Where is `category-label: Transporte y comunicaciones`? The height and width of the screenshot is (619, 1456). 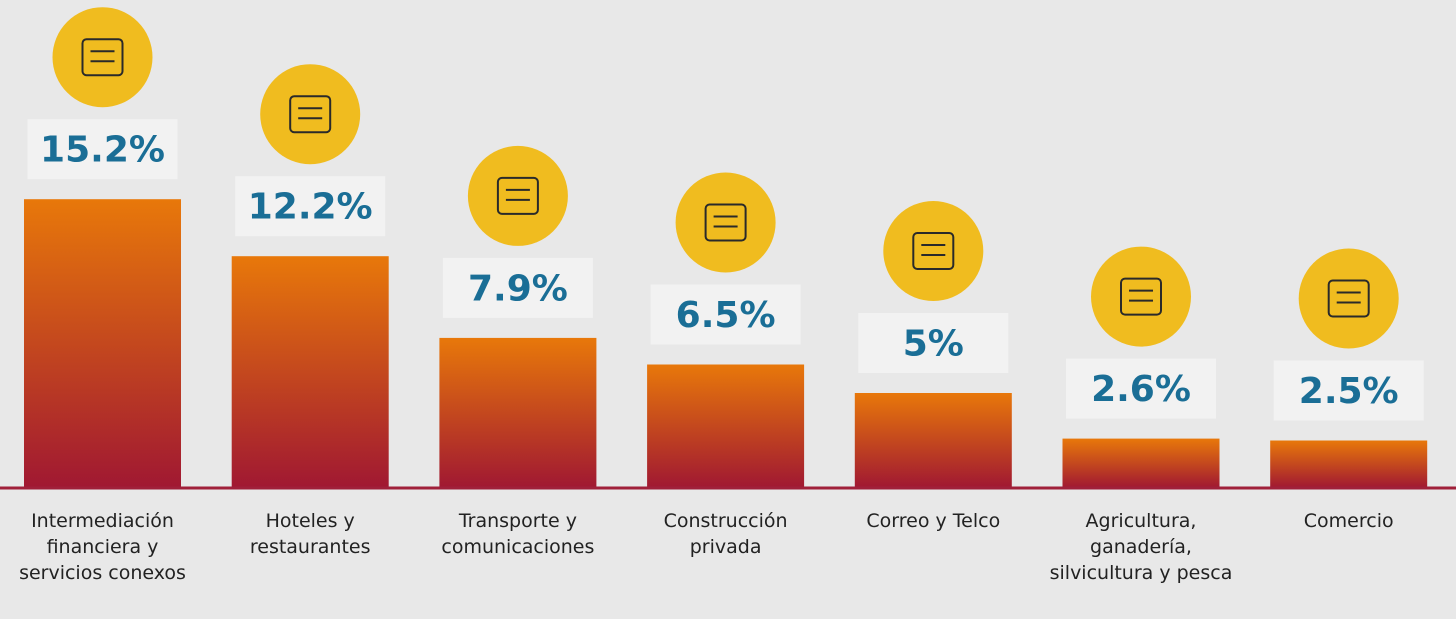
category-label: Transporte y comunicaciones is located at coordinates (518, 534).